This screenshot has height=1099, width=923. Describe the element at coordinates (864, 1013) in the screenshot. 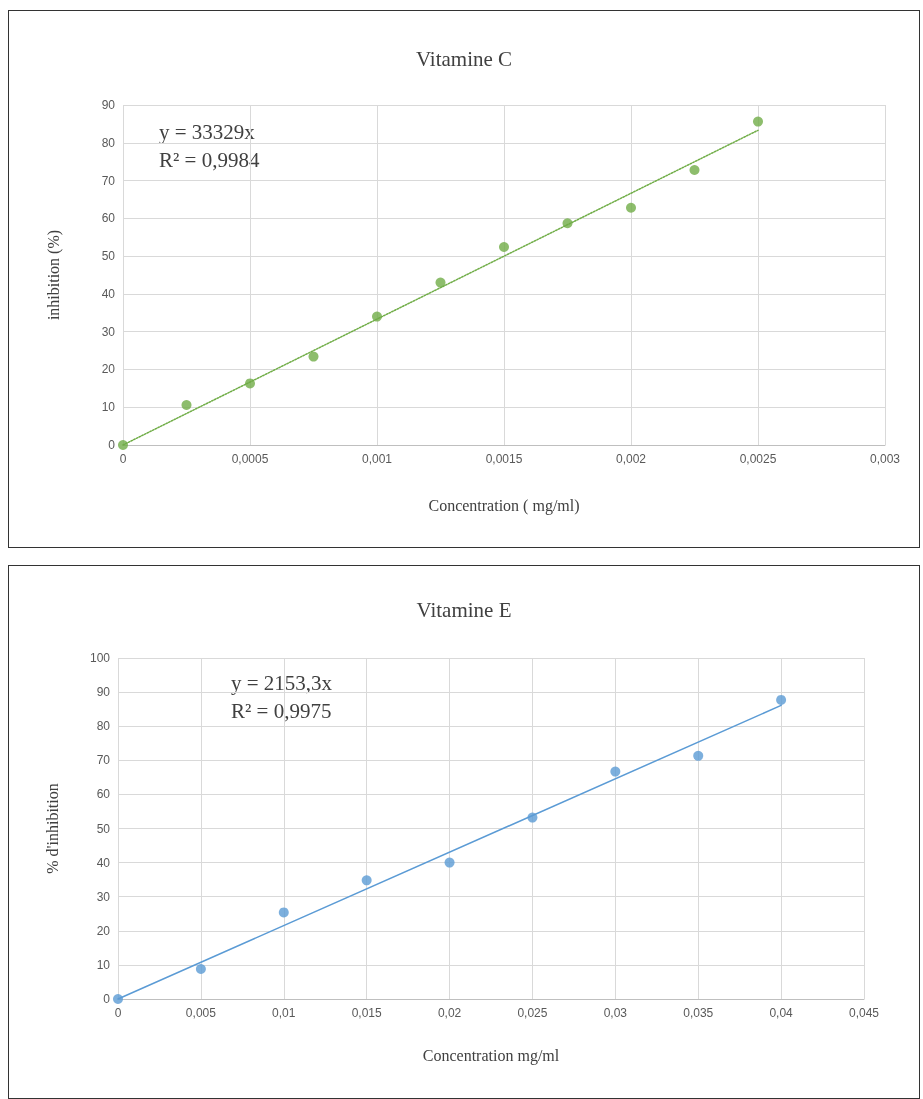

I see `x-tick-label: 0,045` at that location.